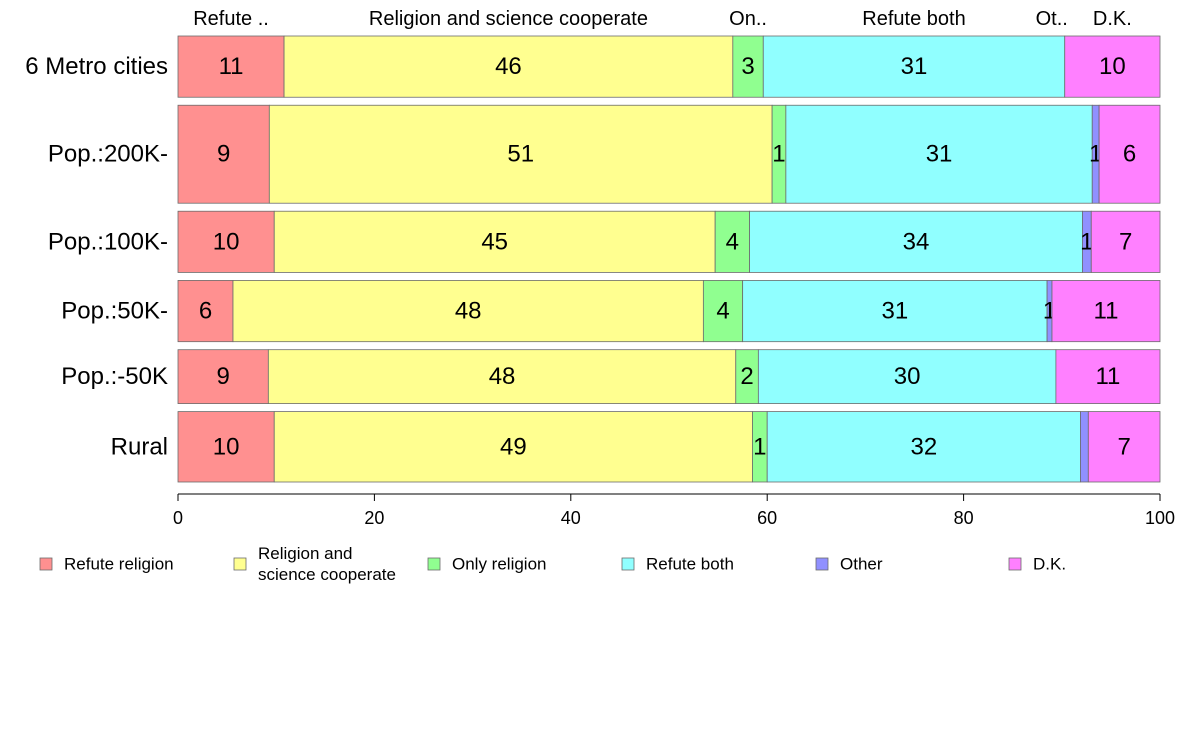 The width and height of the screenshot is (1188, 736). Describe the element at coordinates (611, 376) in the screenshot. I see `bar-row-pop-50k: Pop.:-50K 9 48 2 30 11` at that location.